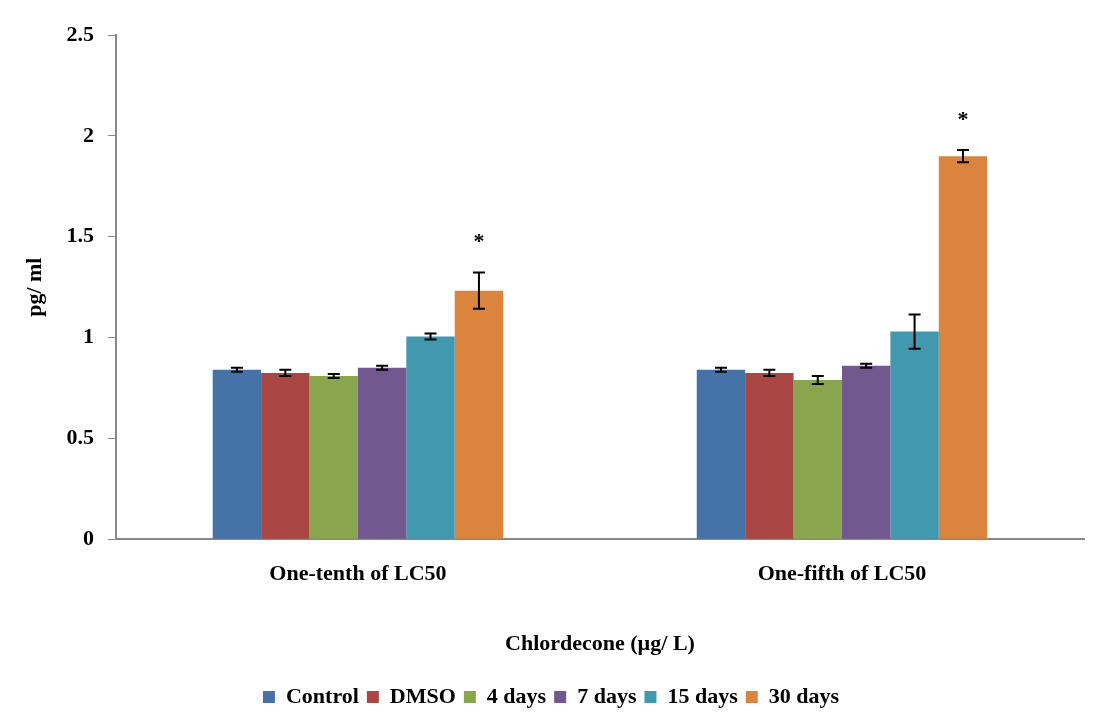 This screenshot has width=1112, height=726. What do you see at coordinates (804, 695) in the screenshot?
I see `legend-label: 30 days` at bounding box center [804, 695].